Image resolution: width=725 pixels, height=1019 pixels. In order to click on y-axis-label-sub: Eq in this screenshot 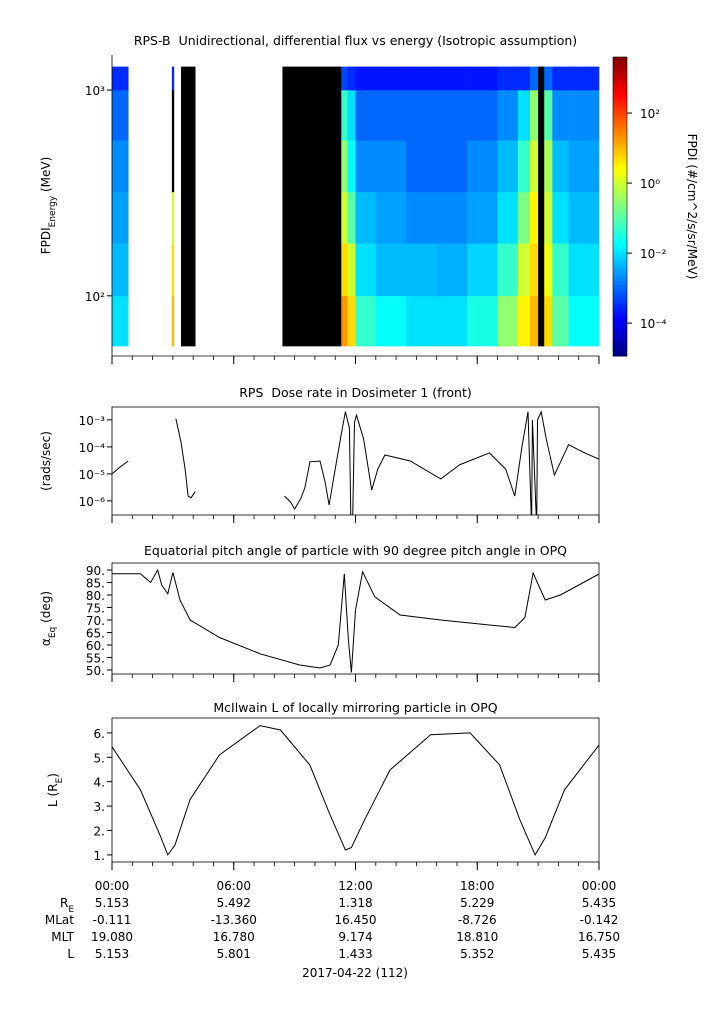, I will do `click(53, 632)`.